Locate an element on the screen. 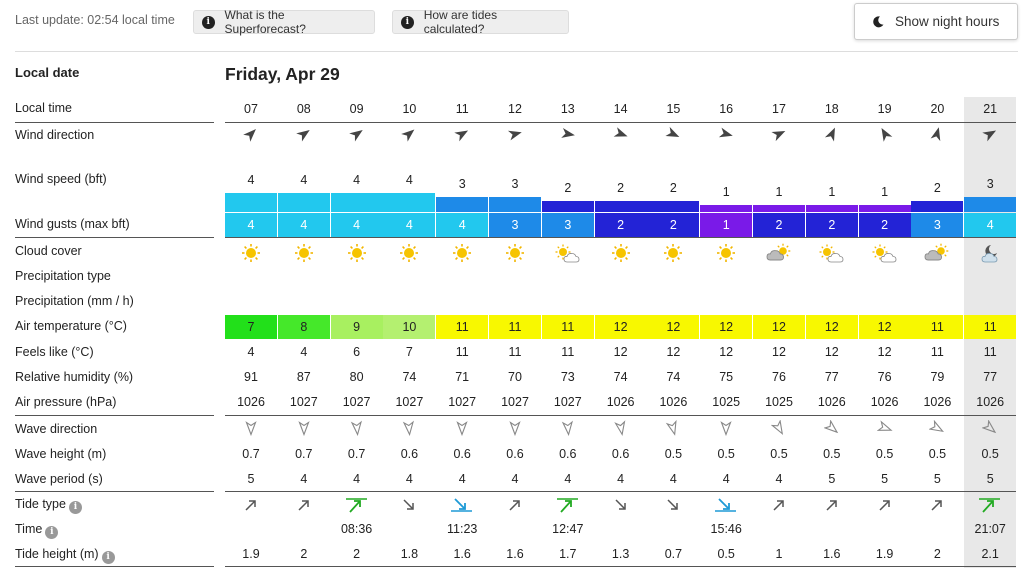 Image resolution: width=1024 pixels, height=568 pixels. humidity-value: 75 is located at coordinates (726, 377).